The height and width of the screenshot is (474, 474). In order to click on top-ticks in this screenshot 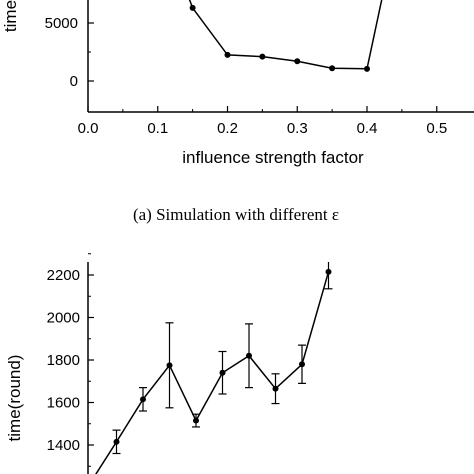, I will do `click(262, 67)`.